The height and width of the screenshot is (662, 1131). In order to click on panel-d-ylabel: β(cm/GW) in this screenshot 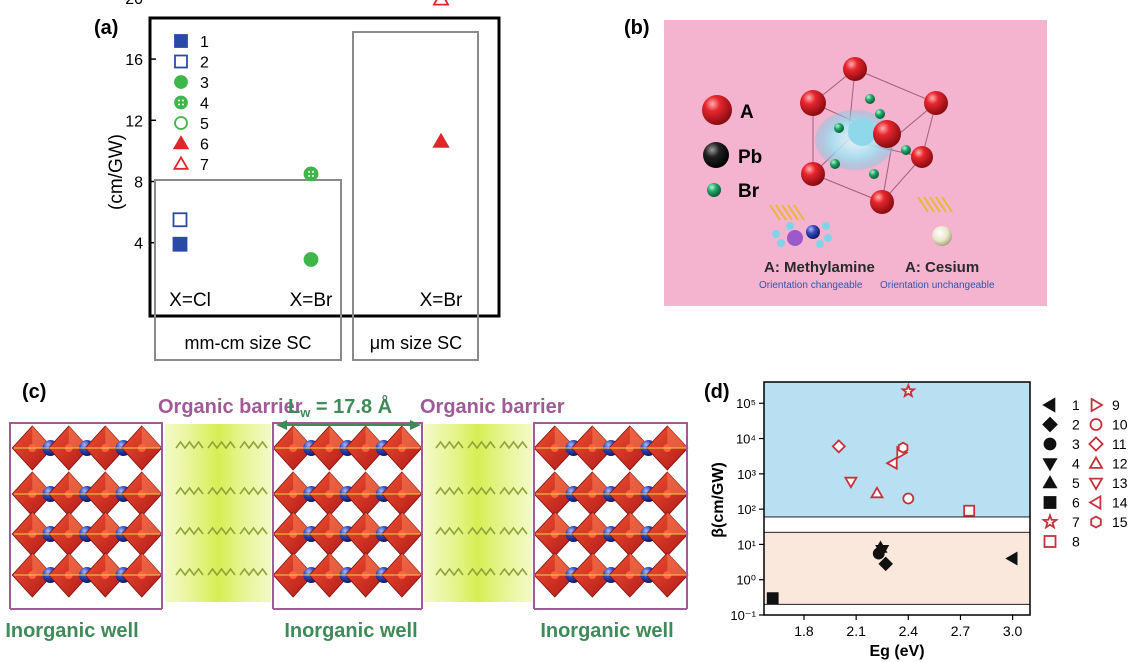, I will do `click(718, 500)`.